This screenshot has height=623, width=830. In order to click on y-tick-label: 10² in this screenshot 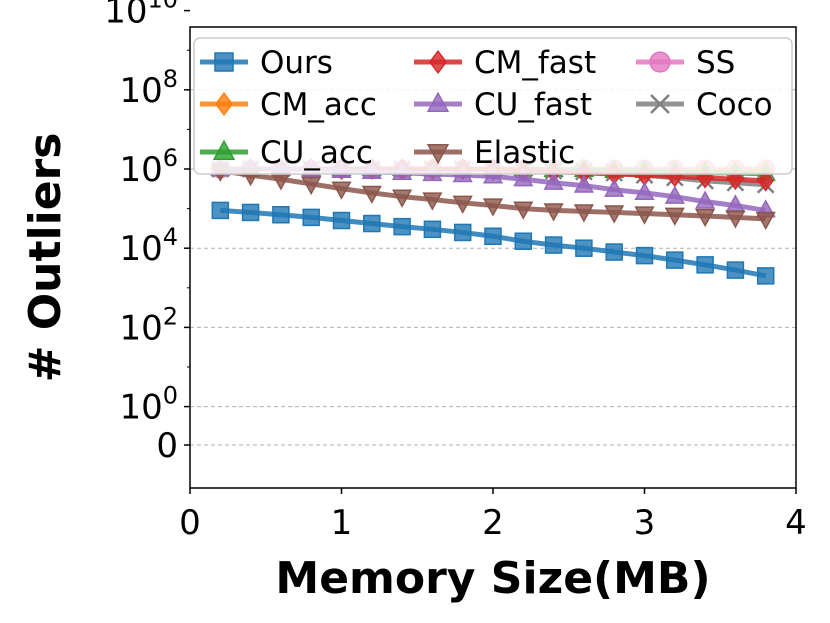, I will do `click(148, 325)`.